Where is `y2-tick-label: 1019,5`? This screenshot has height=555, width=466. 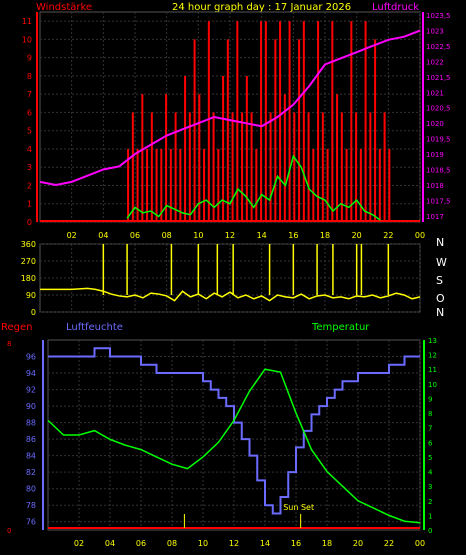
y2-tick-label: 1019,5 is located at coordinates (438, 140).